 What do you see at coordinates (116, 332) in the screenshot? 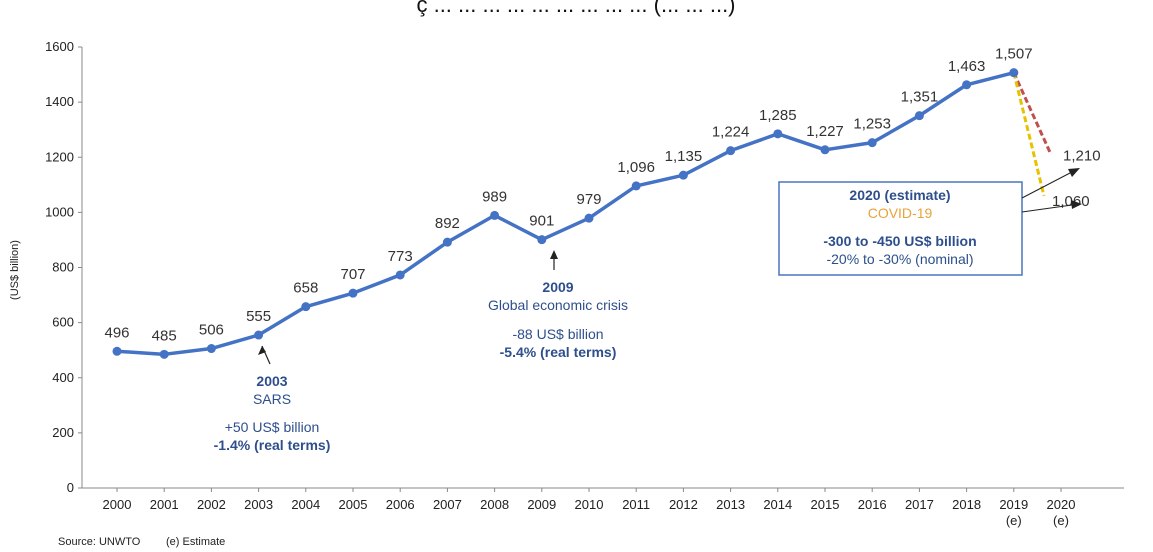
I see `data-label: 496` at bounding box center [116, 332].